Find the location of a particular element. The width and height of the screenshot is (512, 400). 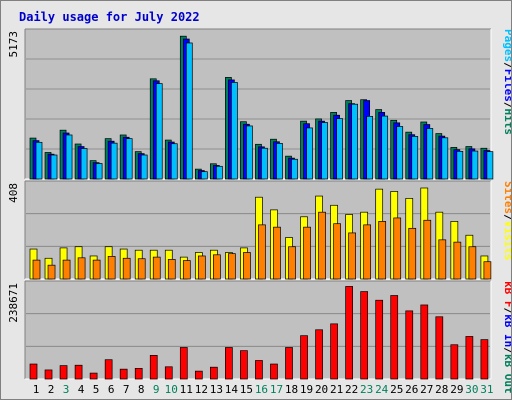

x-tick-label-day-4: 4 is located at coordinates (81, 389).